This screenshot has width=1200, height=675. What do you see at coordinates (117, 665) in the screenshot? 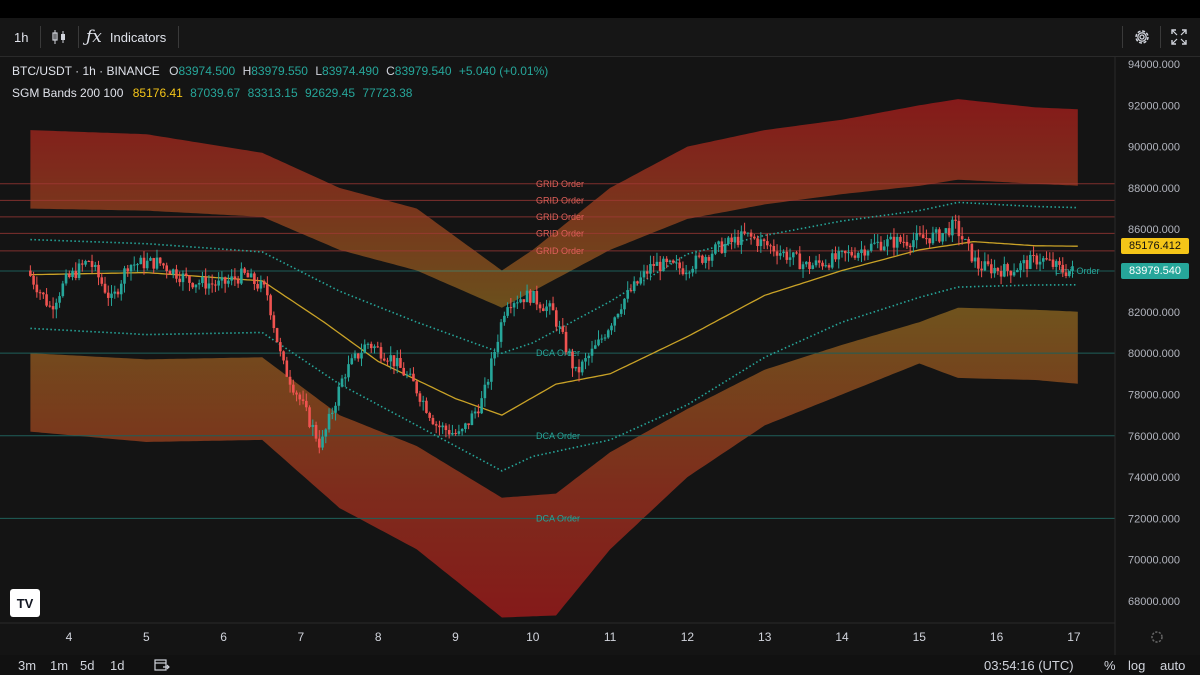
I see `range-1d-button: 1d` at bounding box center [117, 665].